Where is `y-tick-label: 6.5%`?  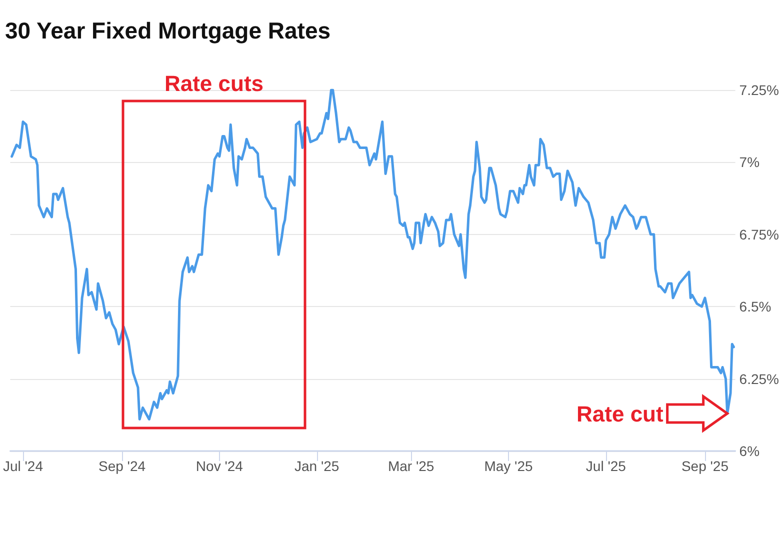
y-tick-label: 6.5% is located at coordinates (755, 306).